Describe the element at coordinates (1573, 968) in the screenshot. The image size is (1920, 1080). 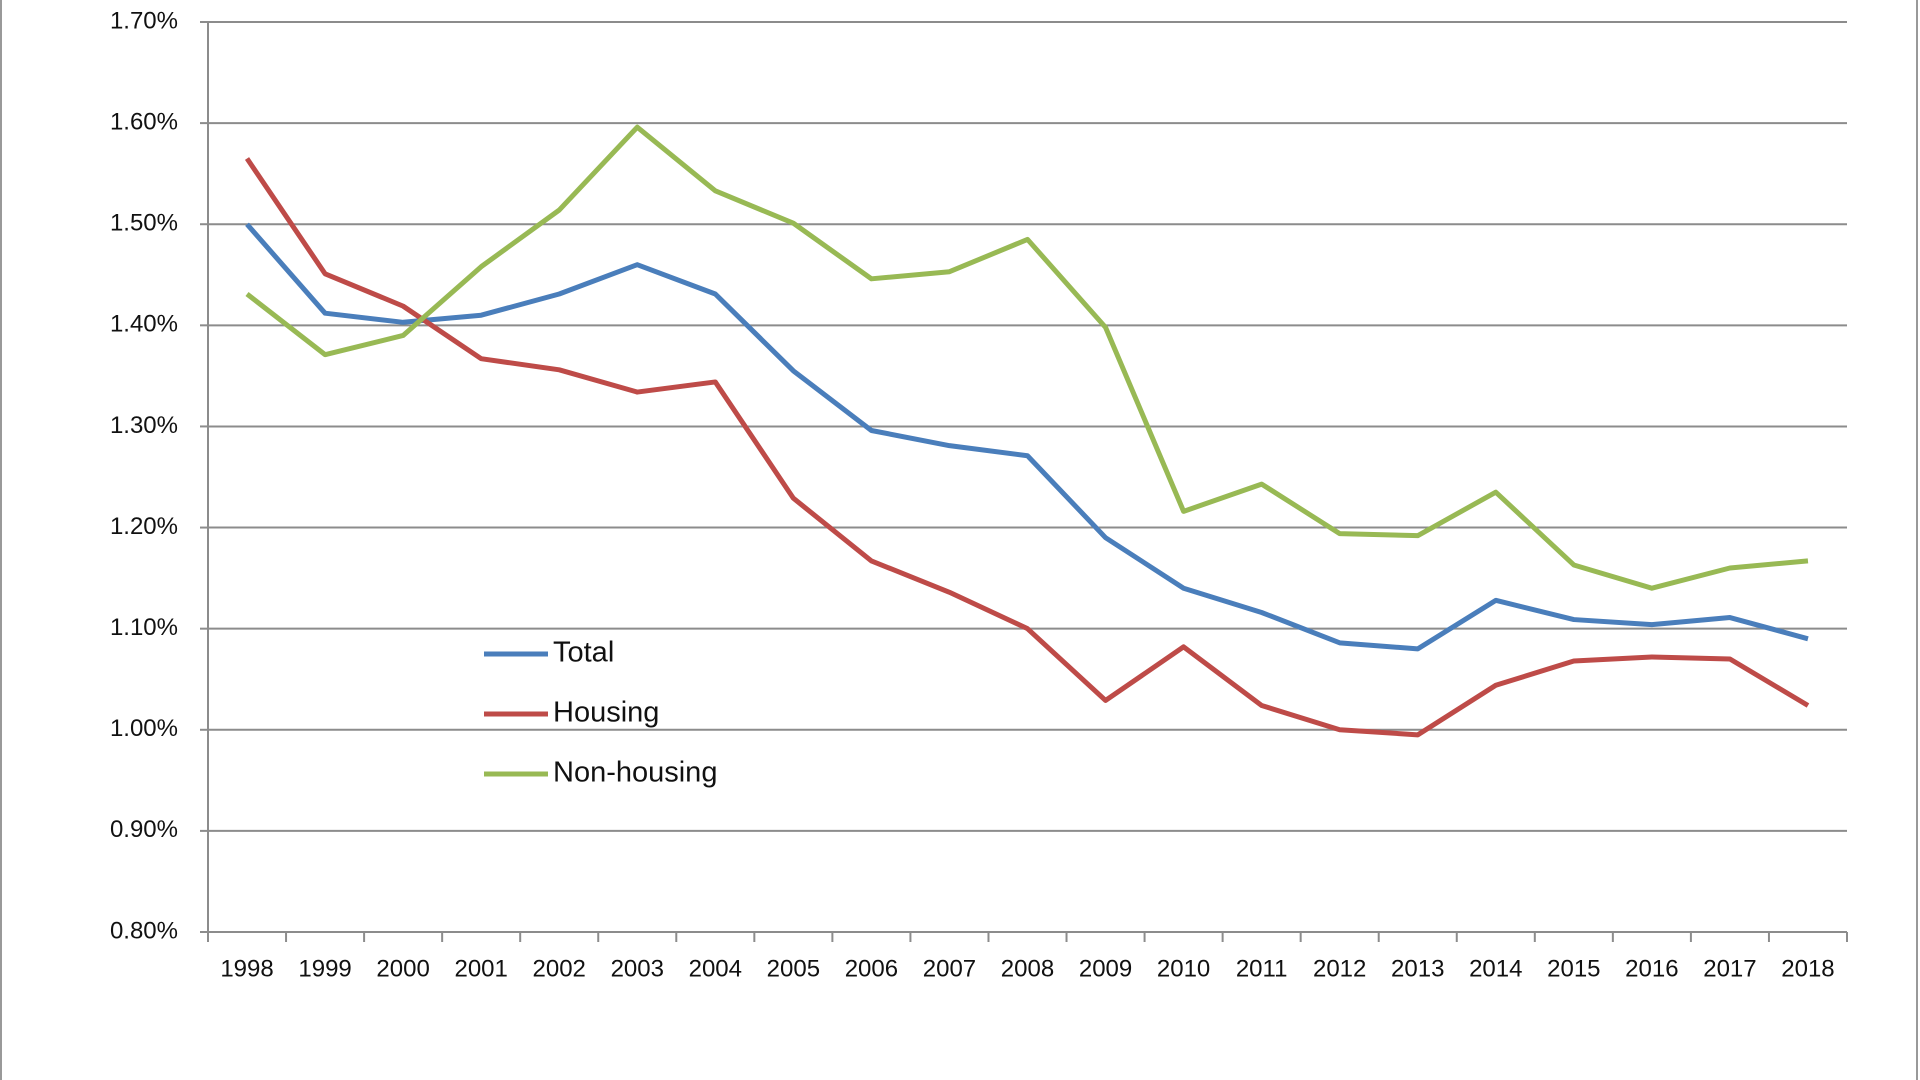
I see `x-tick-label: 2015` at that location.